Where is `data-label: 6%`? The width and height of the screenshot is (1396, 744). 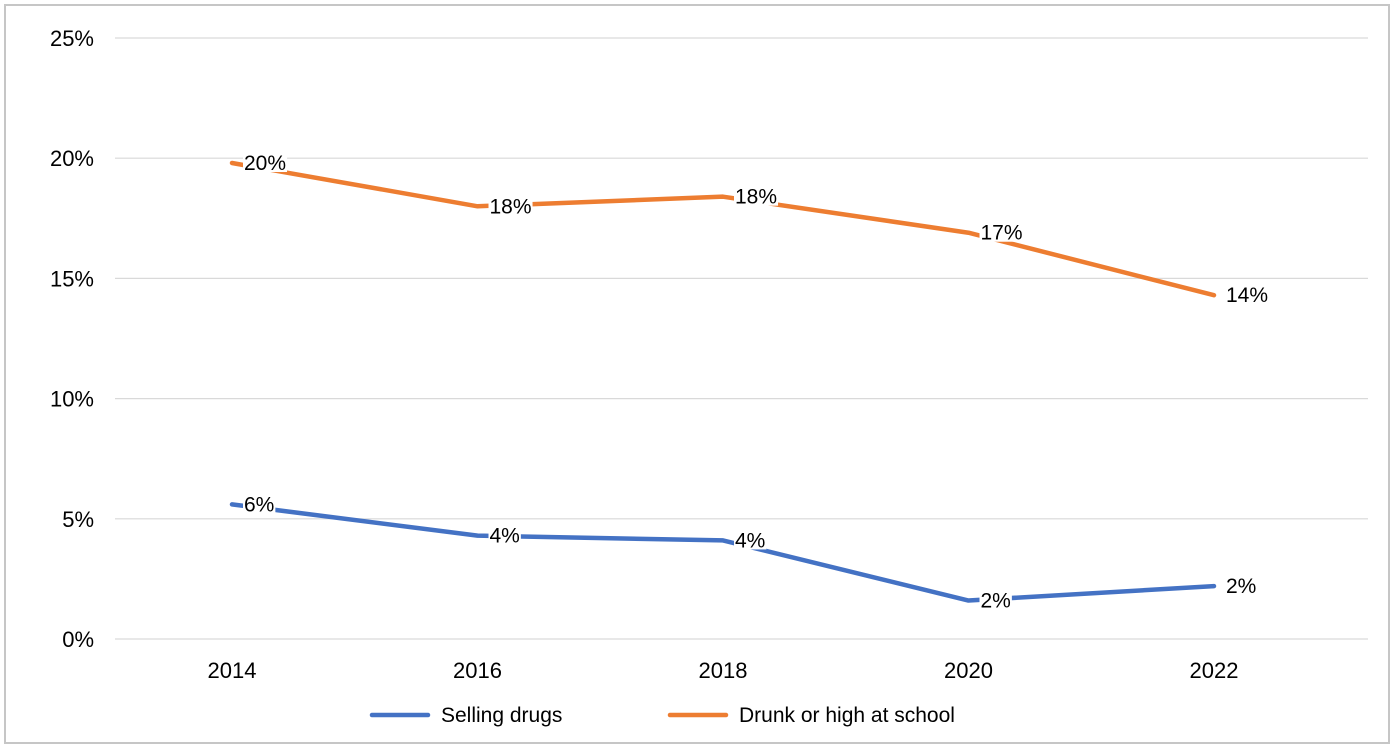 data-label: 6% is located at coordinates (259, 504).